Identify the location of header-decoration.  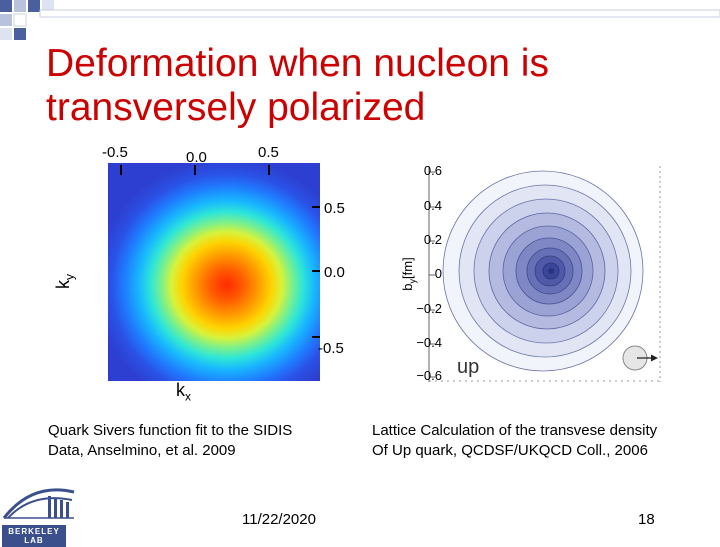
(360, 20).